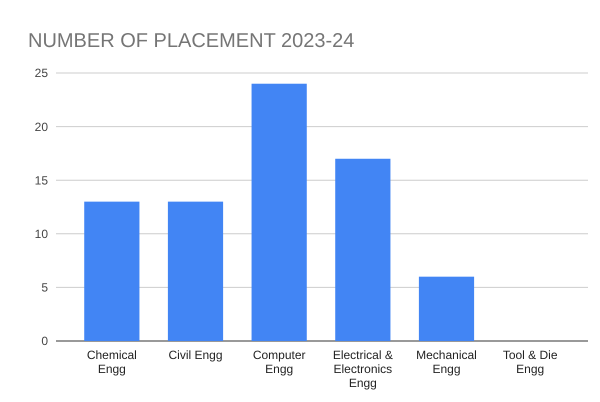 The image size is (600, 402). Describe the element at coordinates (44, 341) in the screenshot. I see `y-tick-label: 0` at that location.